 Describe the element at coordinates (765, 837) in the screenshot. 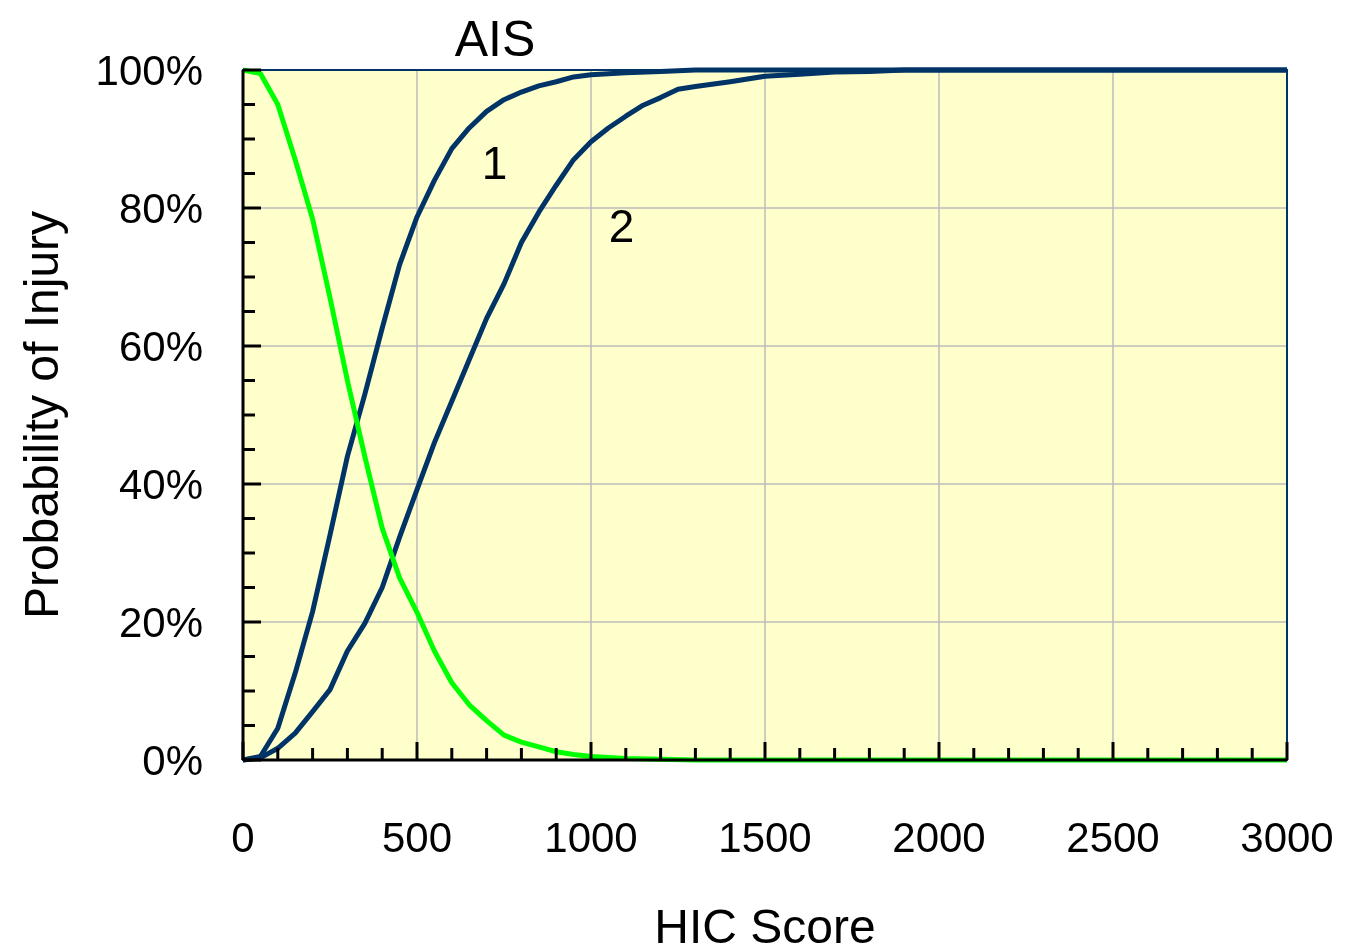

I see `x-tick-label: 1500` at that location.